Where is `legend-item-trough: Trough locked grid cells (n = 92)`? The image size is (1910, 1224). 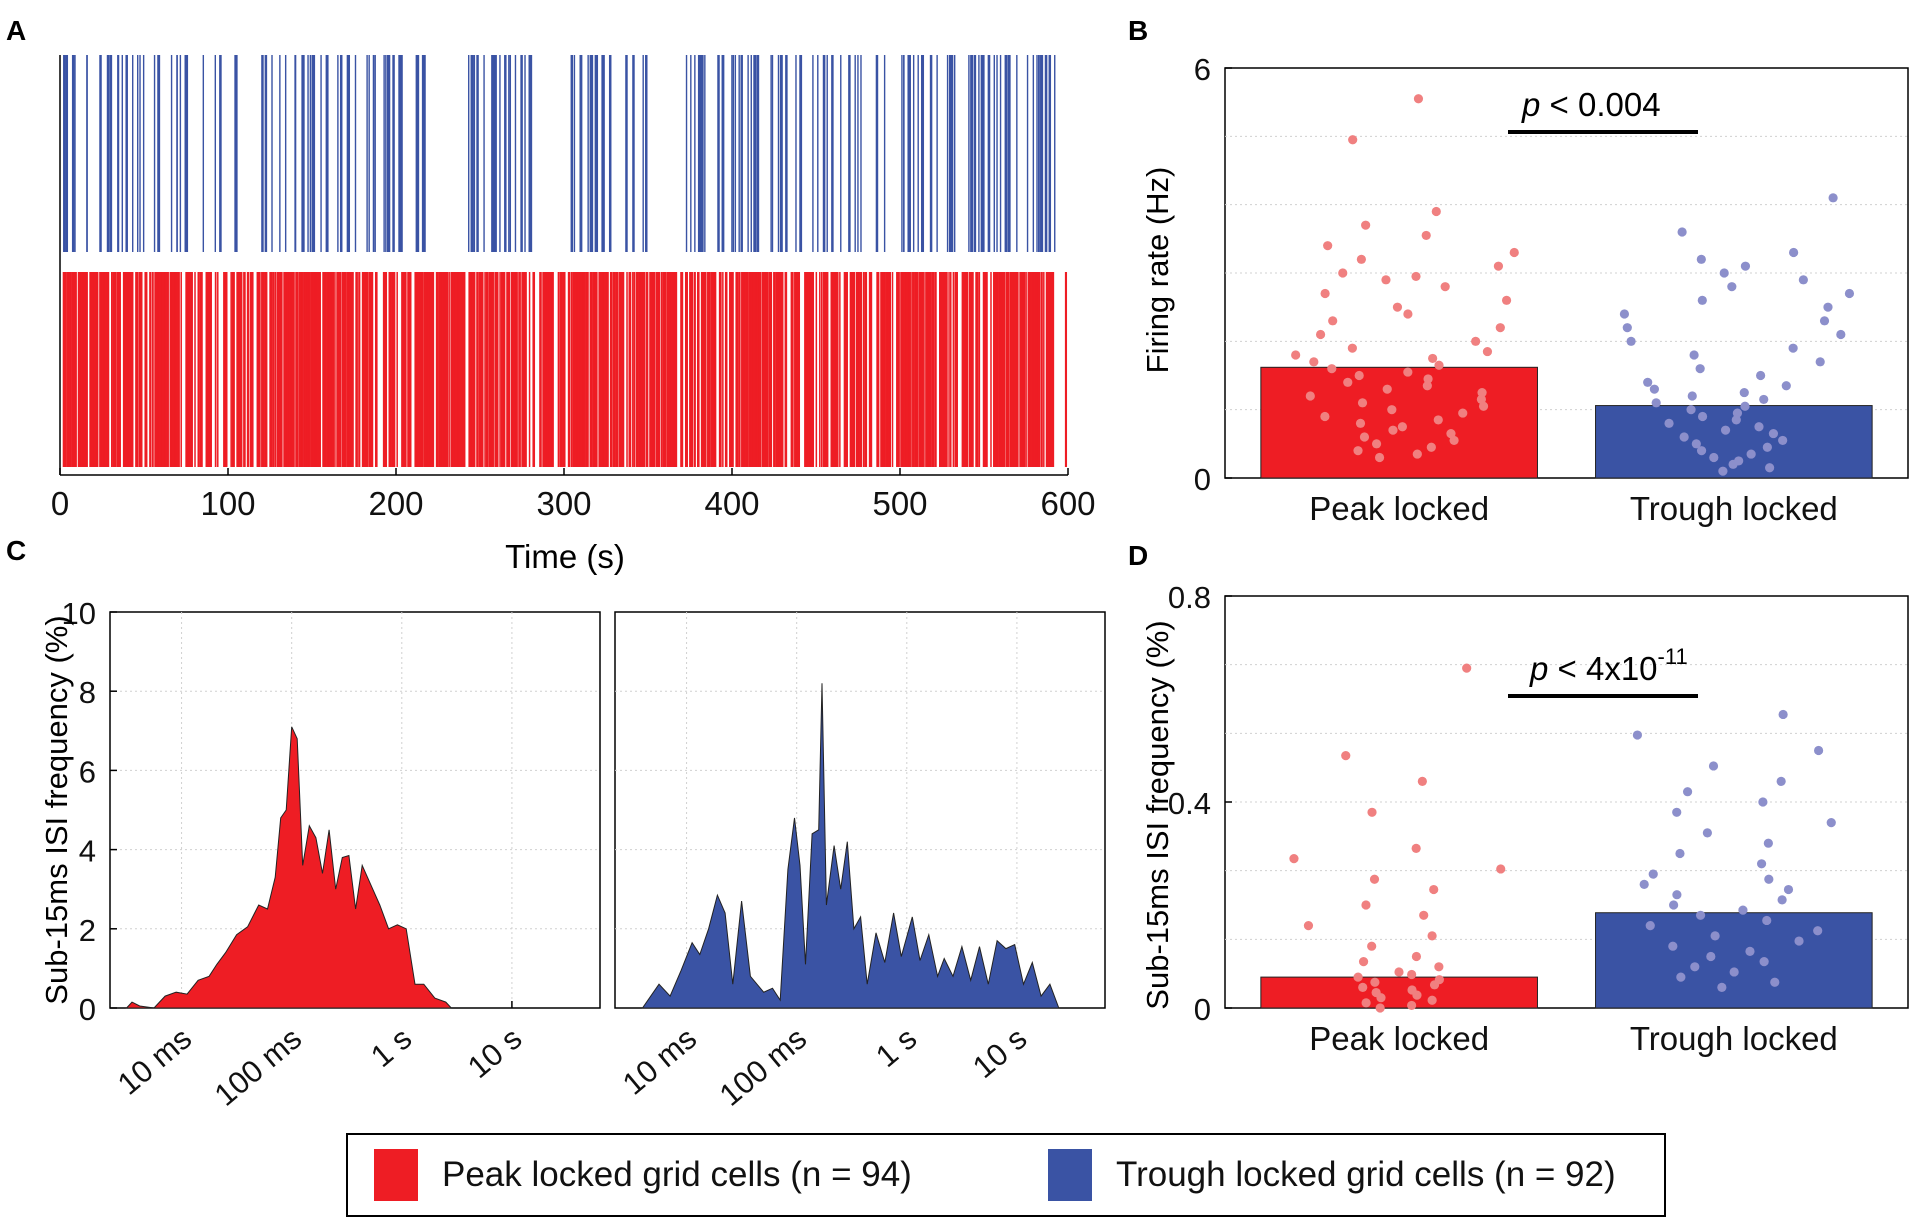
legend-item-trough: Trough locked grid cells (n = 92) is located at coordinates (1332, 1175).